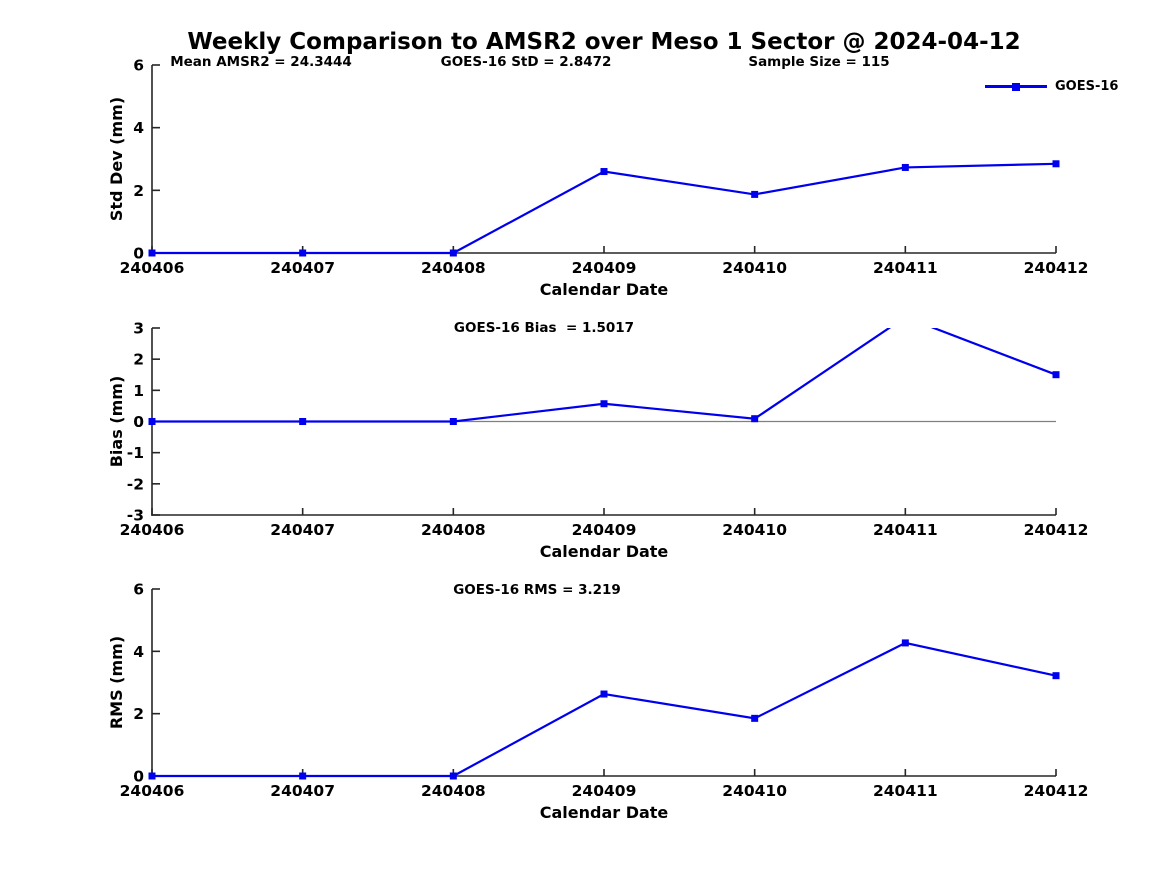  Describe the element at coordinates (116, 422) in the screenshot. I see `y-axis-title: Bias (mm)` at that location.